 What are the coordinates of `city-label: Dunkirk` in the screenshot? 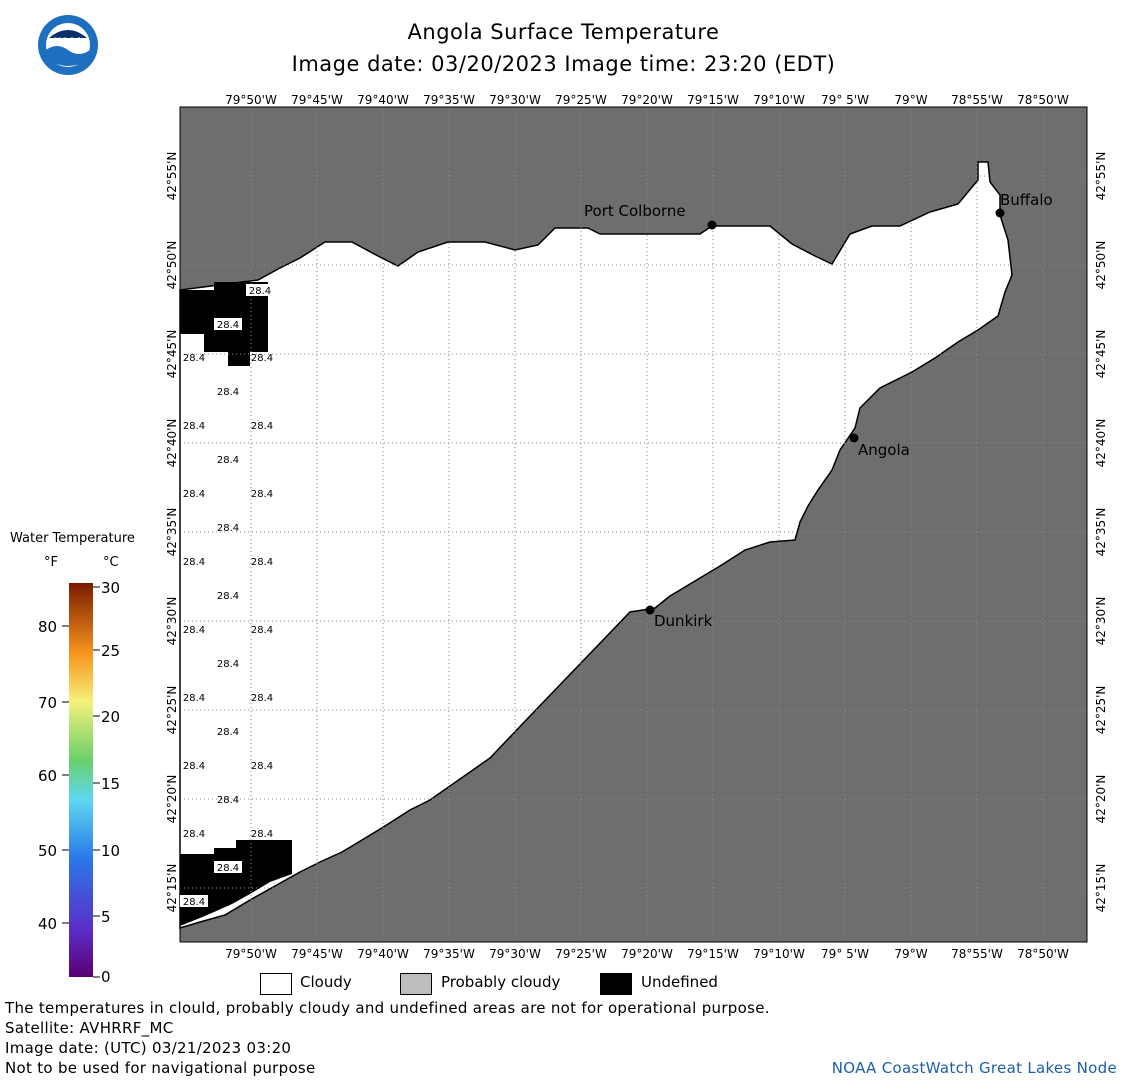 It's located at (683, 621).